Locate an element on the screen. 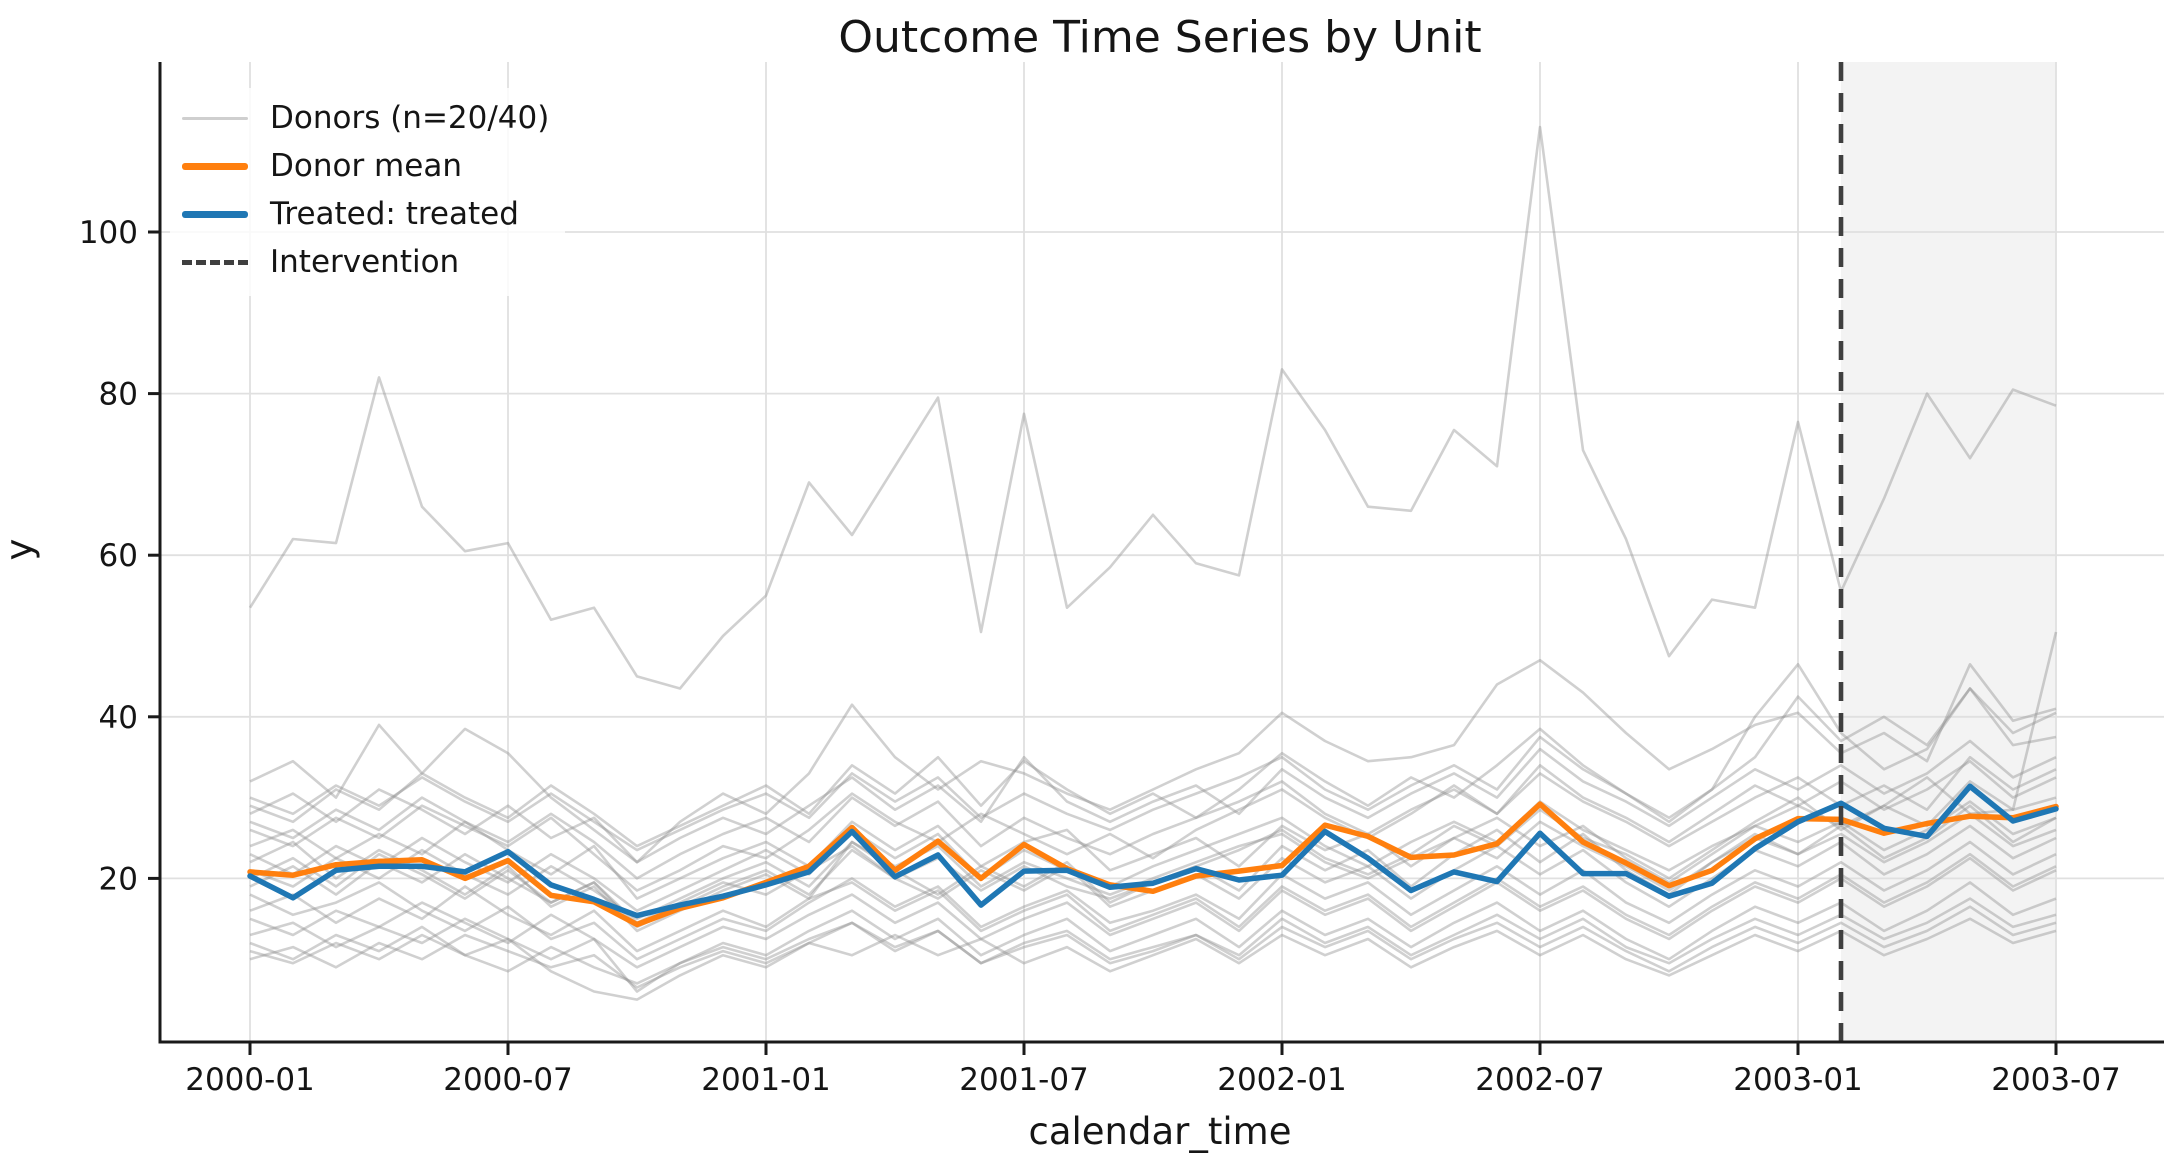 The image size is (2164, 1174). donor-mean-line is located at coordinates (1153, 864).